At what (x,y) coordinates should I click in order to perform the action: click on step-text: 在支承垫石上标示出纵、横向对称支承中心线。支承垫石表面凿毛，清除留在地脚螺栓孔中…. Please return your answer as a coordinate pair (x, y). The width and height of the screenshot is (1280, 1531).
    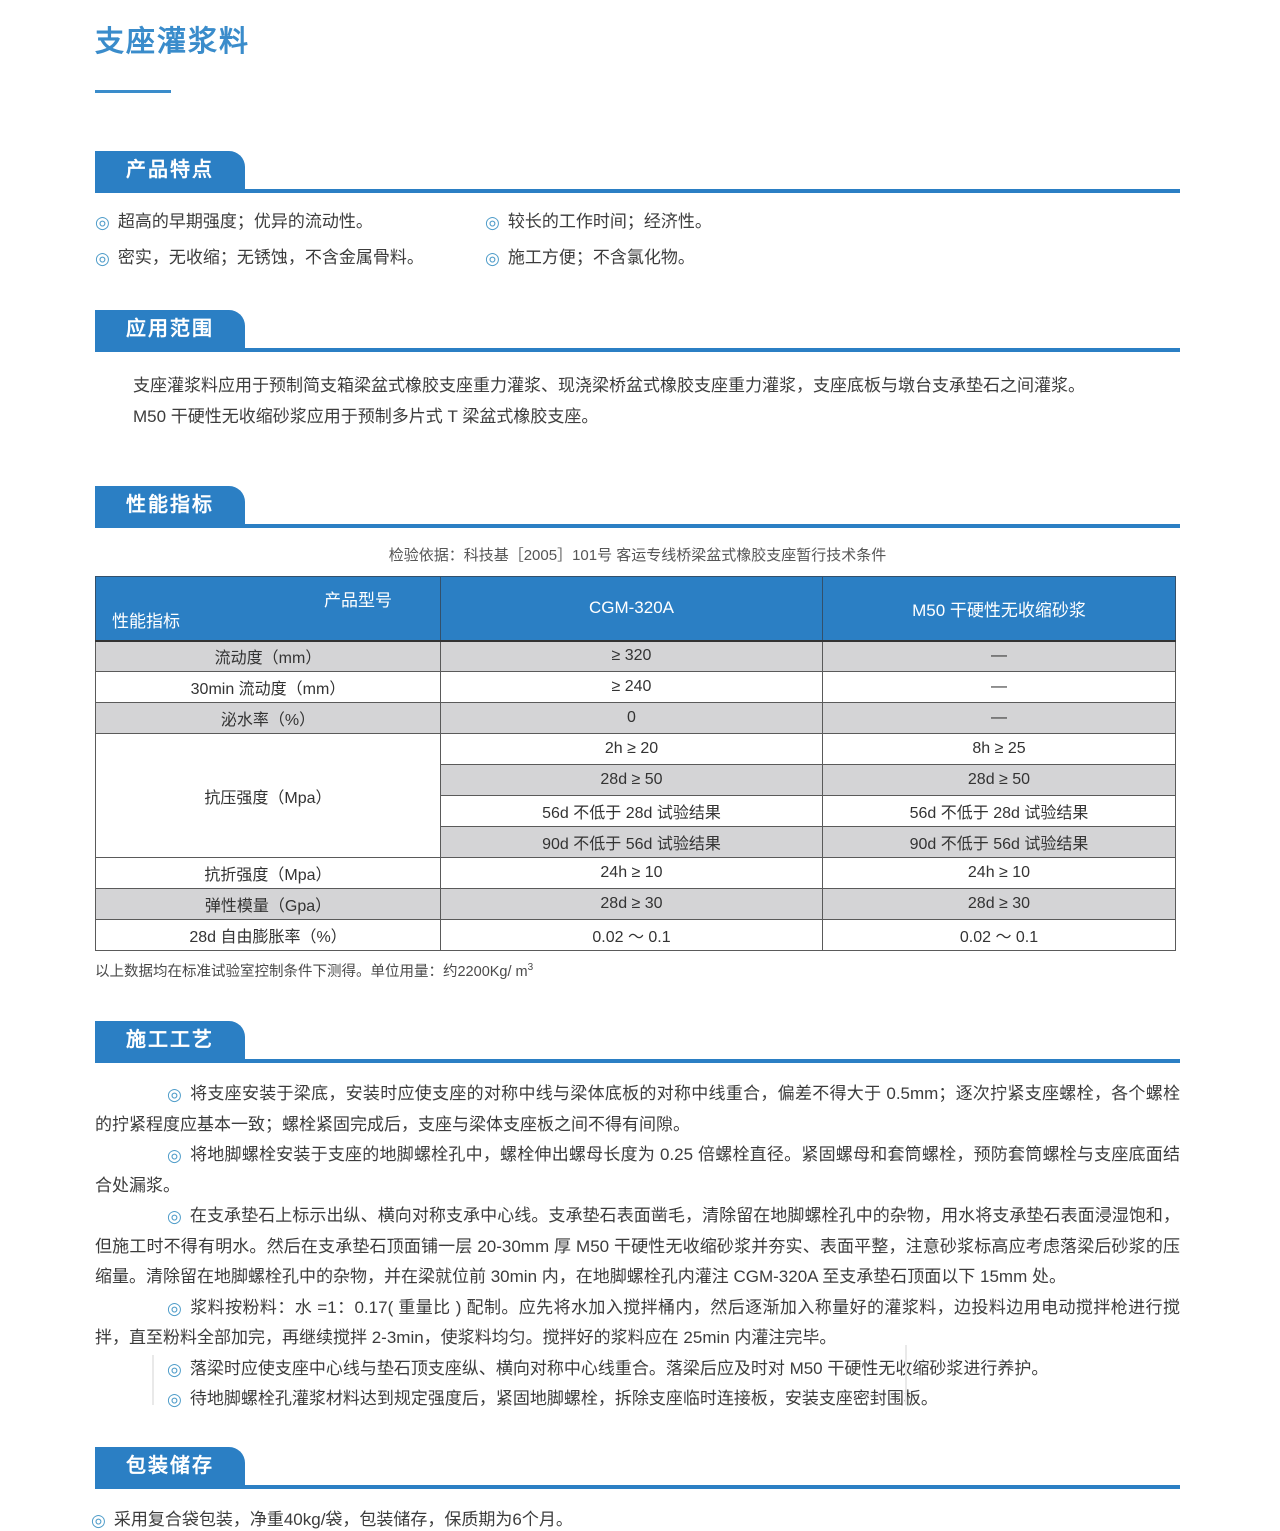
    Looking at the image, I should click on (637, 1246).